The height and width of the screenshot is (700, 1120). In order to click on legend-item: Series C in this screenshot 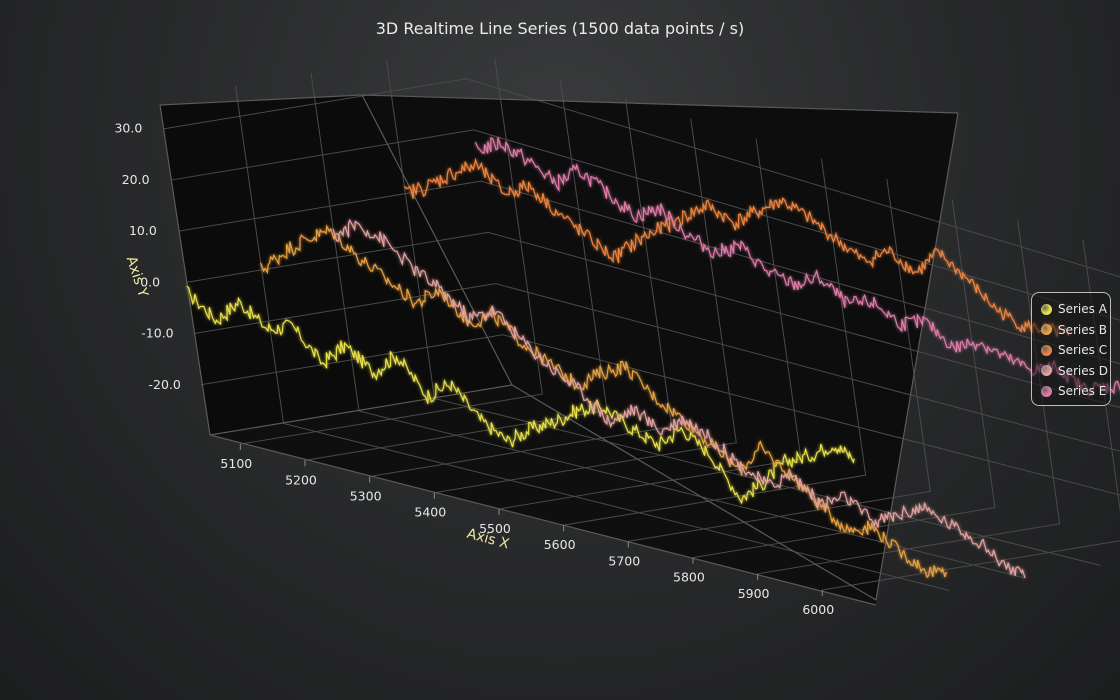, I will do `click(1075, 350)`.